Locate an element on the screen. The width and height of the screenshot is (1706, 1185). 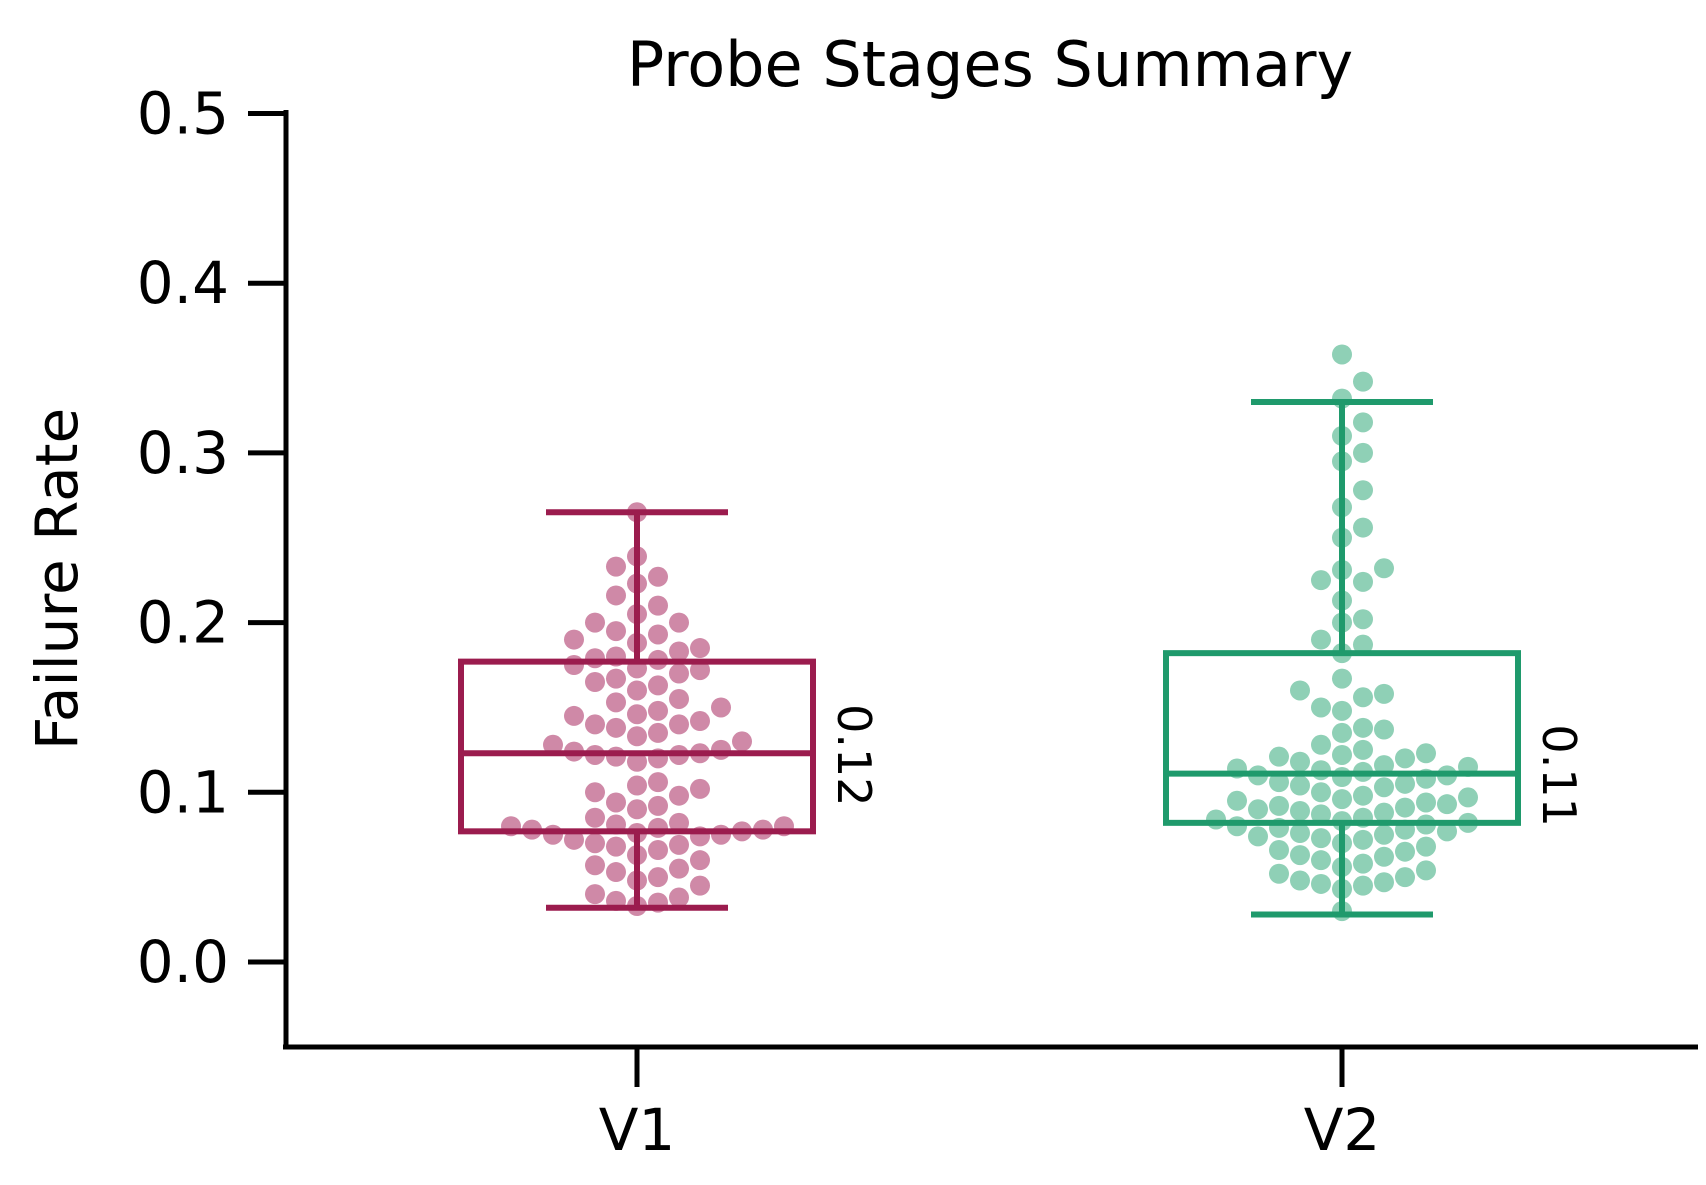
box-V2: 0.11 is located at coordinates (1374, 658).